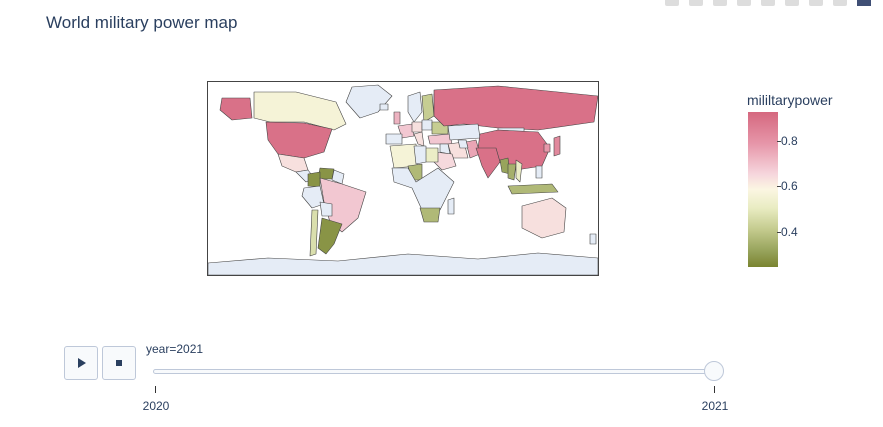 This screenshot has height=427, width=883. Describe the element at coordinates (715, 406) in the screenshot. I see `slider-tick-label-2021: 2021` at that location.